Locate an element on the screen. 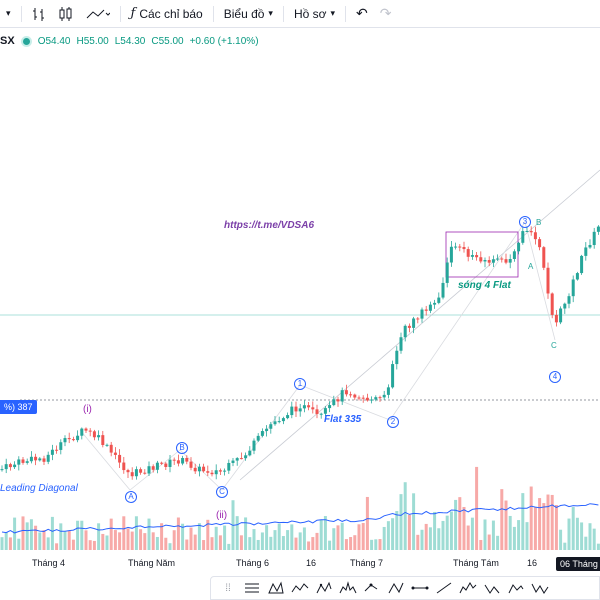 The height and width of the screenshot is (600, 600). abcd-icon is located at coordinates (396, 588).